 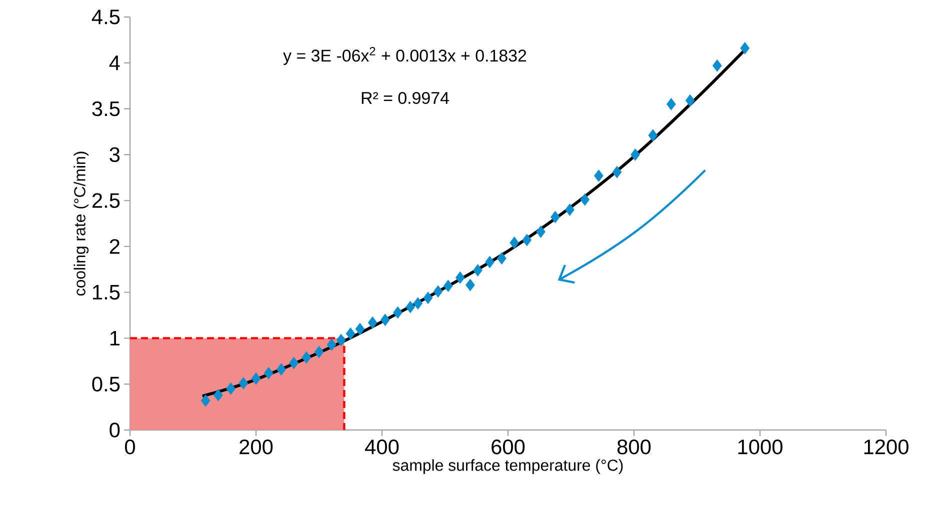 I want to click on x-tick-label: 800, so click(x=634, y=447).